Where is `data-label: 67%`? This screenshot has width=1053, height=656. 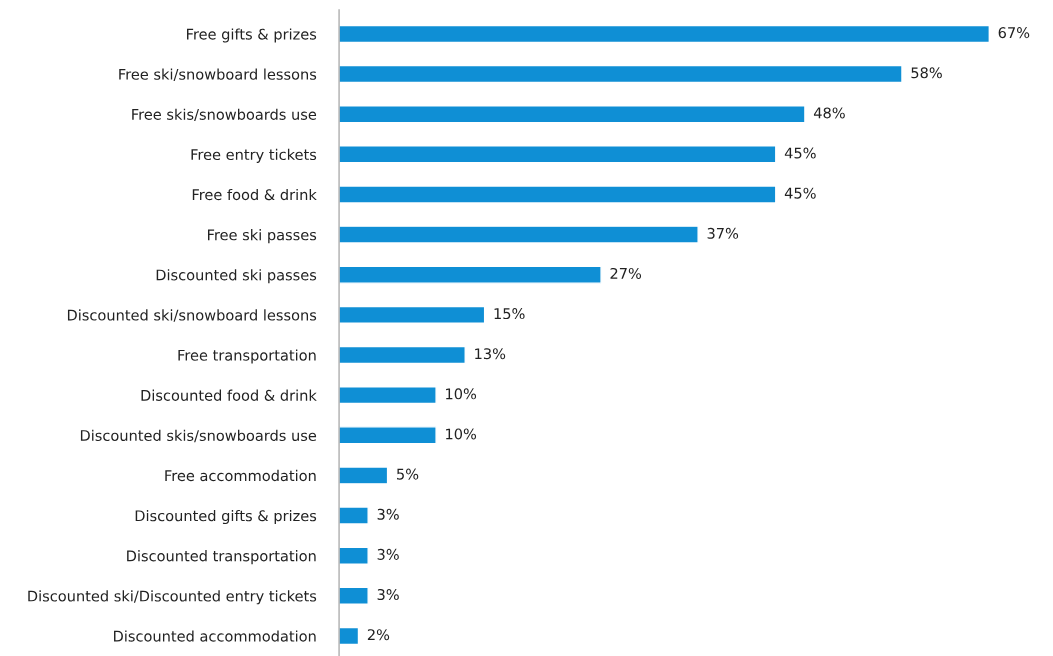
data-label: 67% is located at coordinates (1014, 33).